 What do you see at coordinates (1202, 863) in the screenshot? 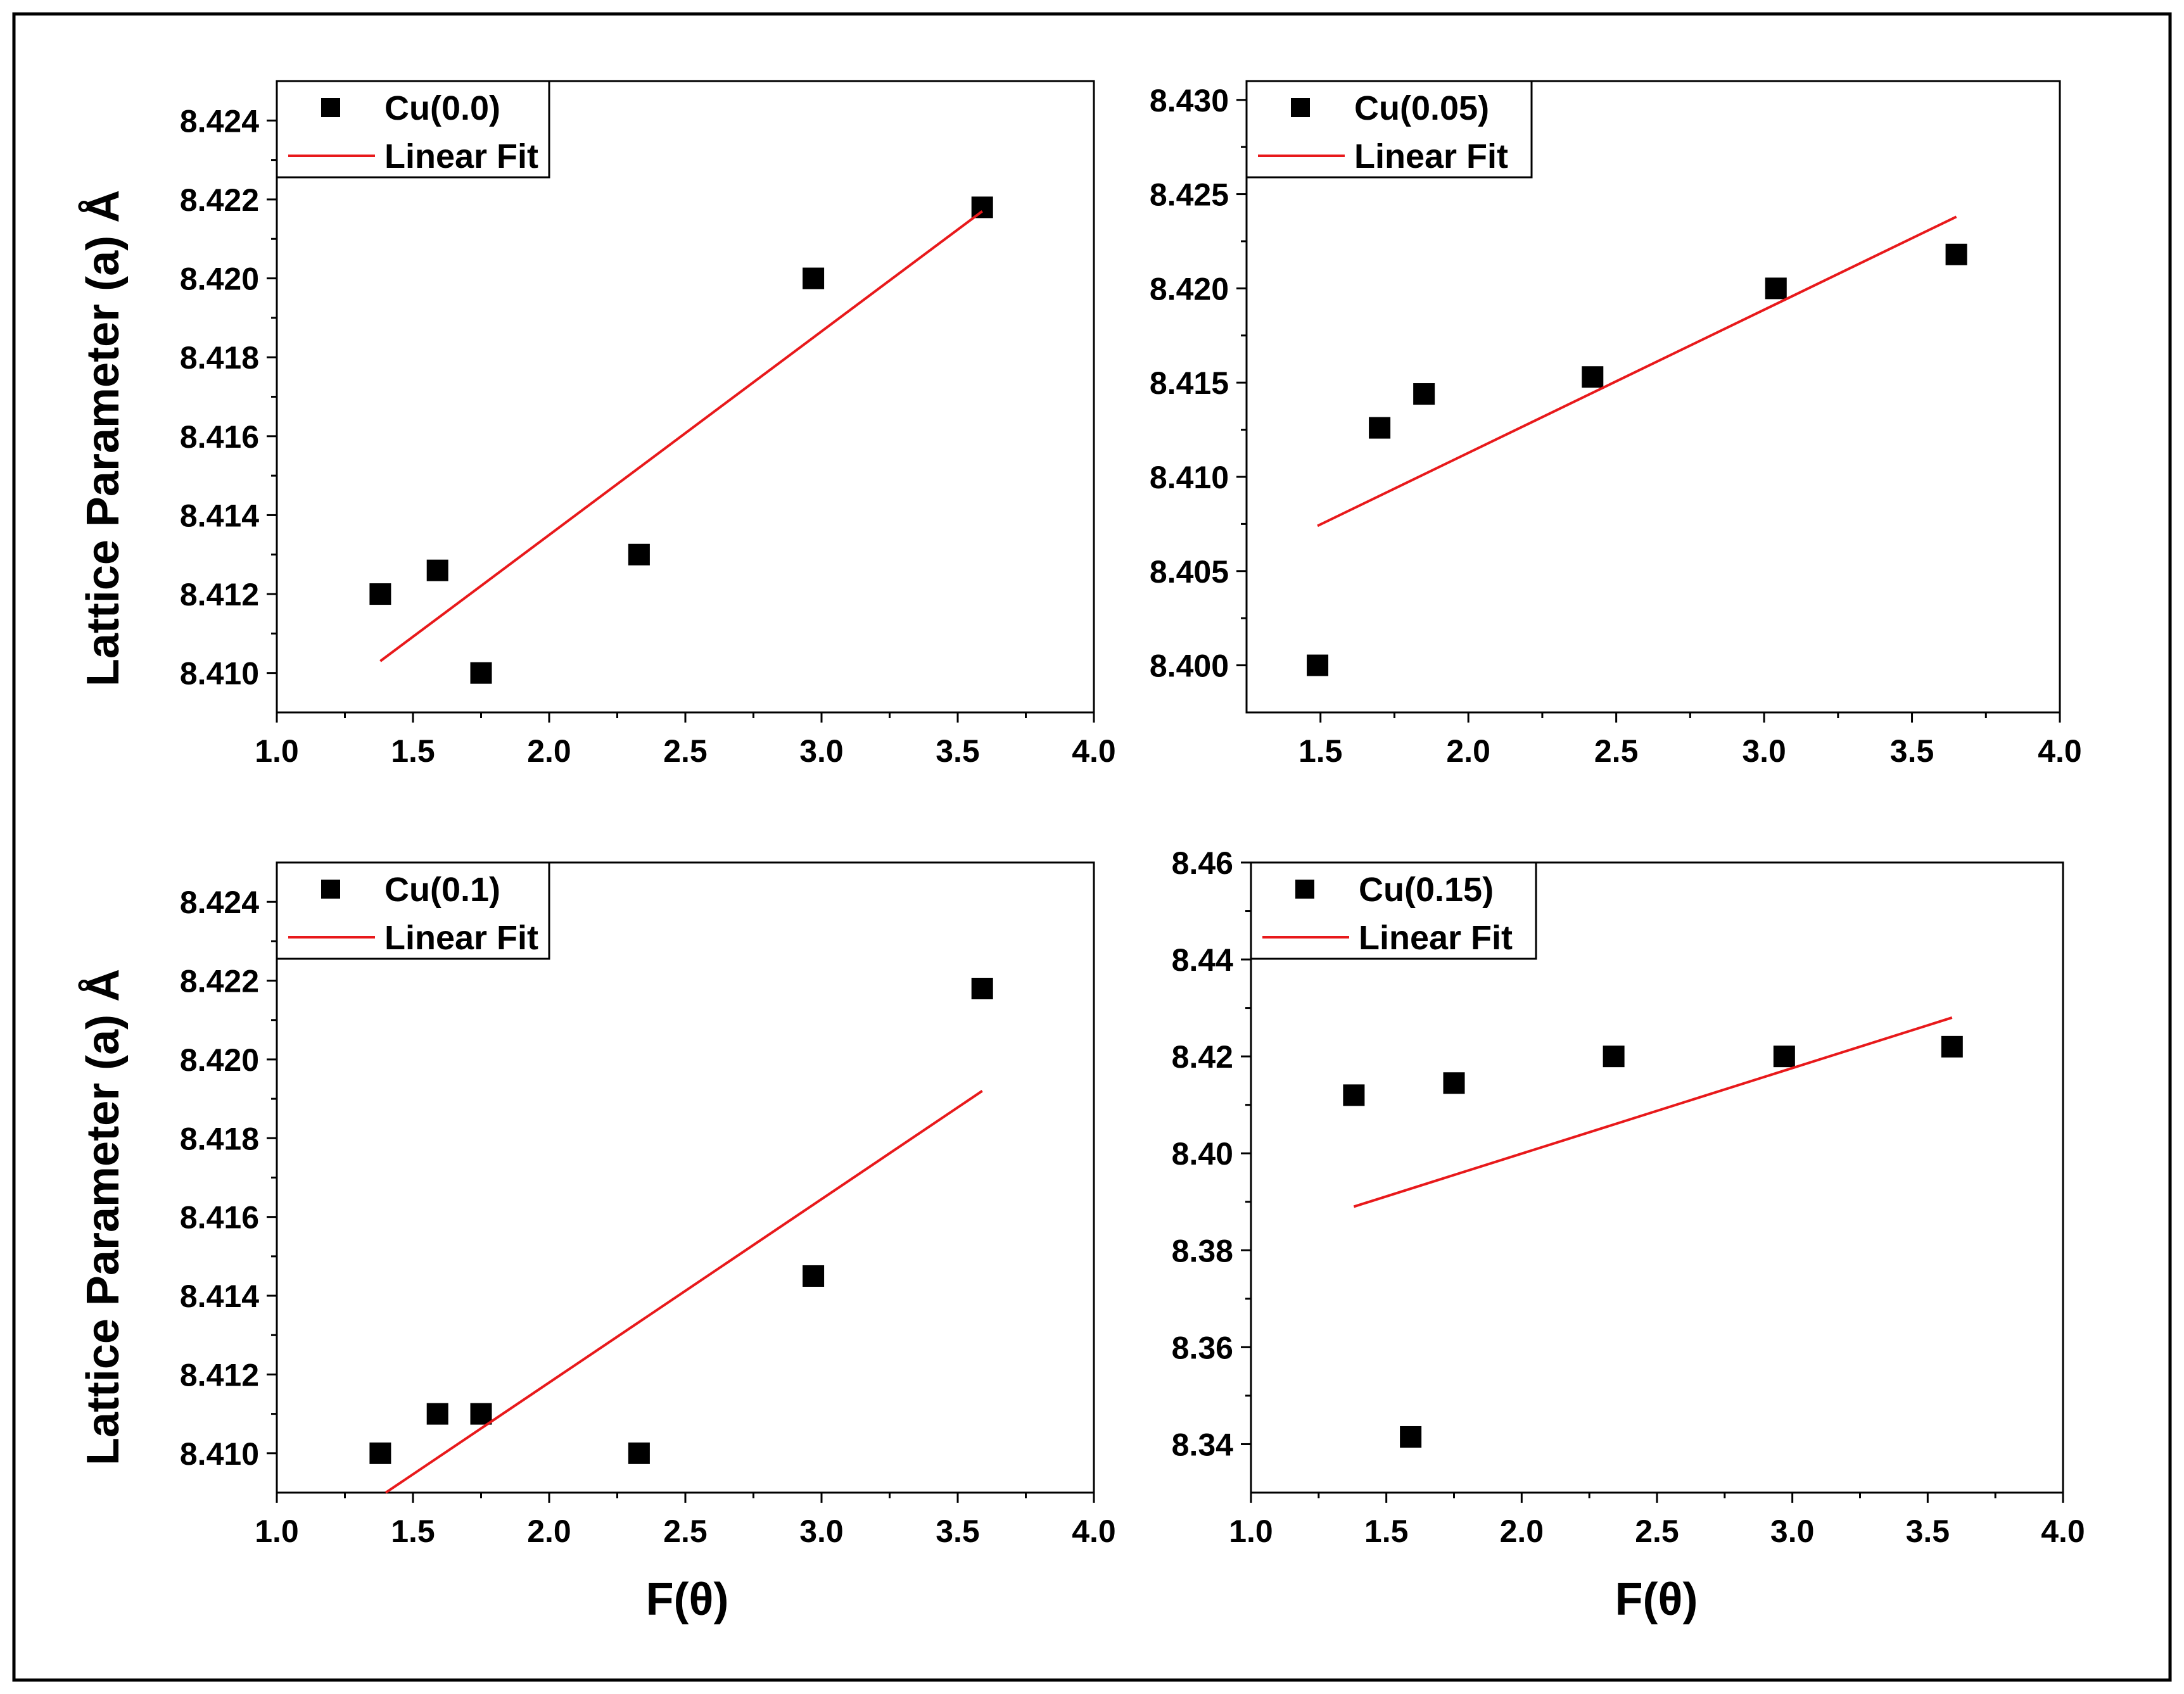
I see `y-tick-label: 8.46` at bounding box center [1202, 863].